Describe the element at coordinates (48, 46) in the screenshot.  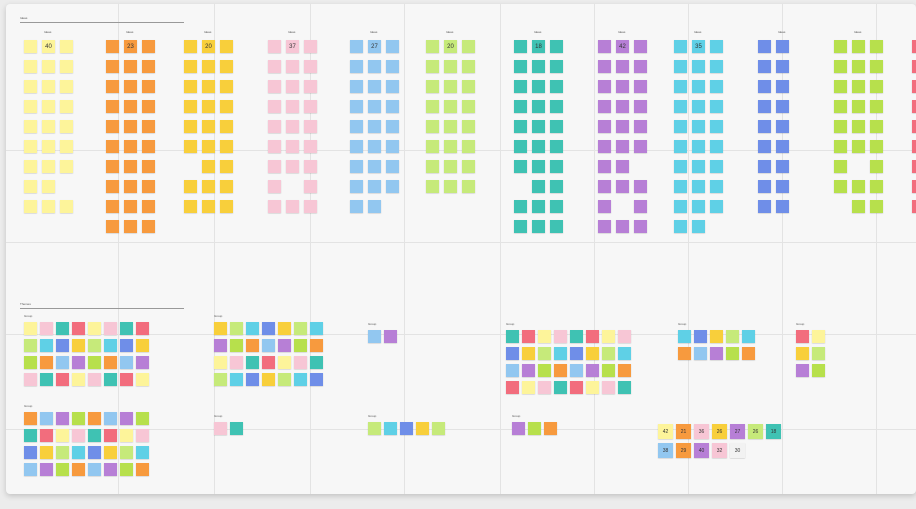
I see `sticky-note: 40` at that location.